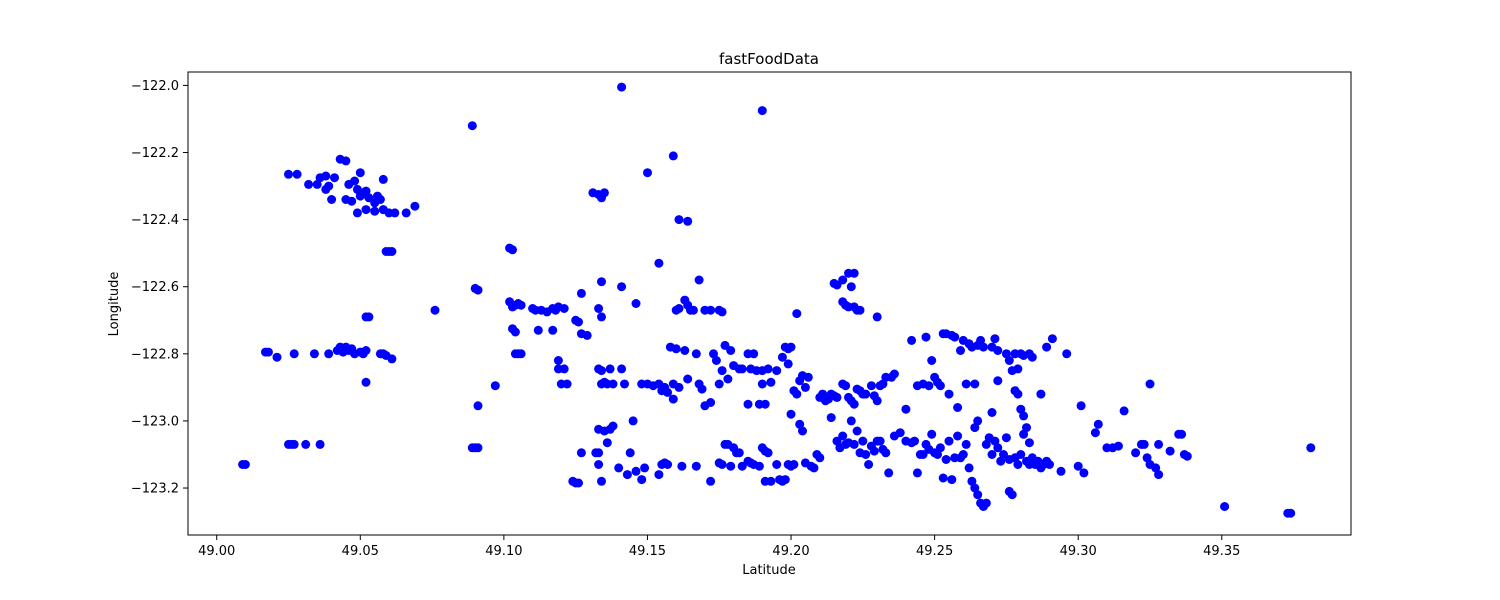 The width and height of the screenshot is (1500, 600). Describe the element at coordinates (790, 551) in the screenshot. I see `x-tick-label: 49.20` at that location.